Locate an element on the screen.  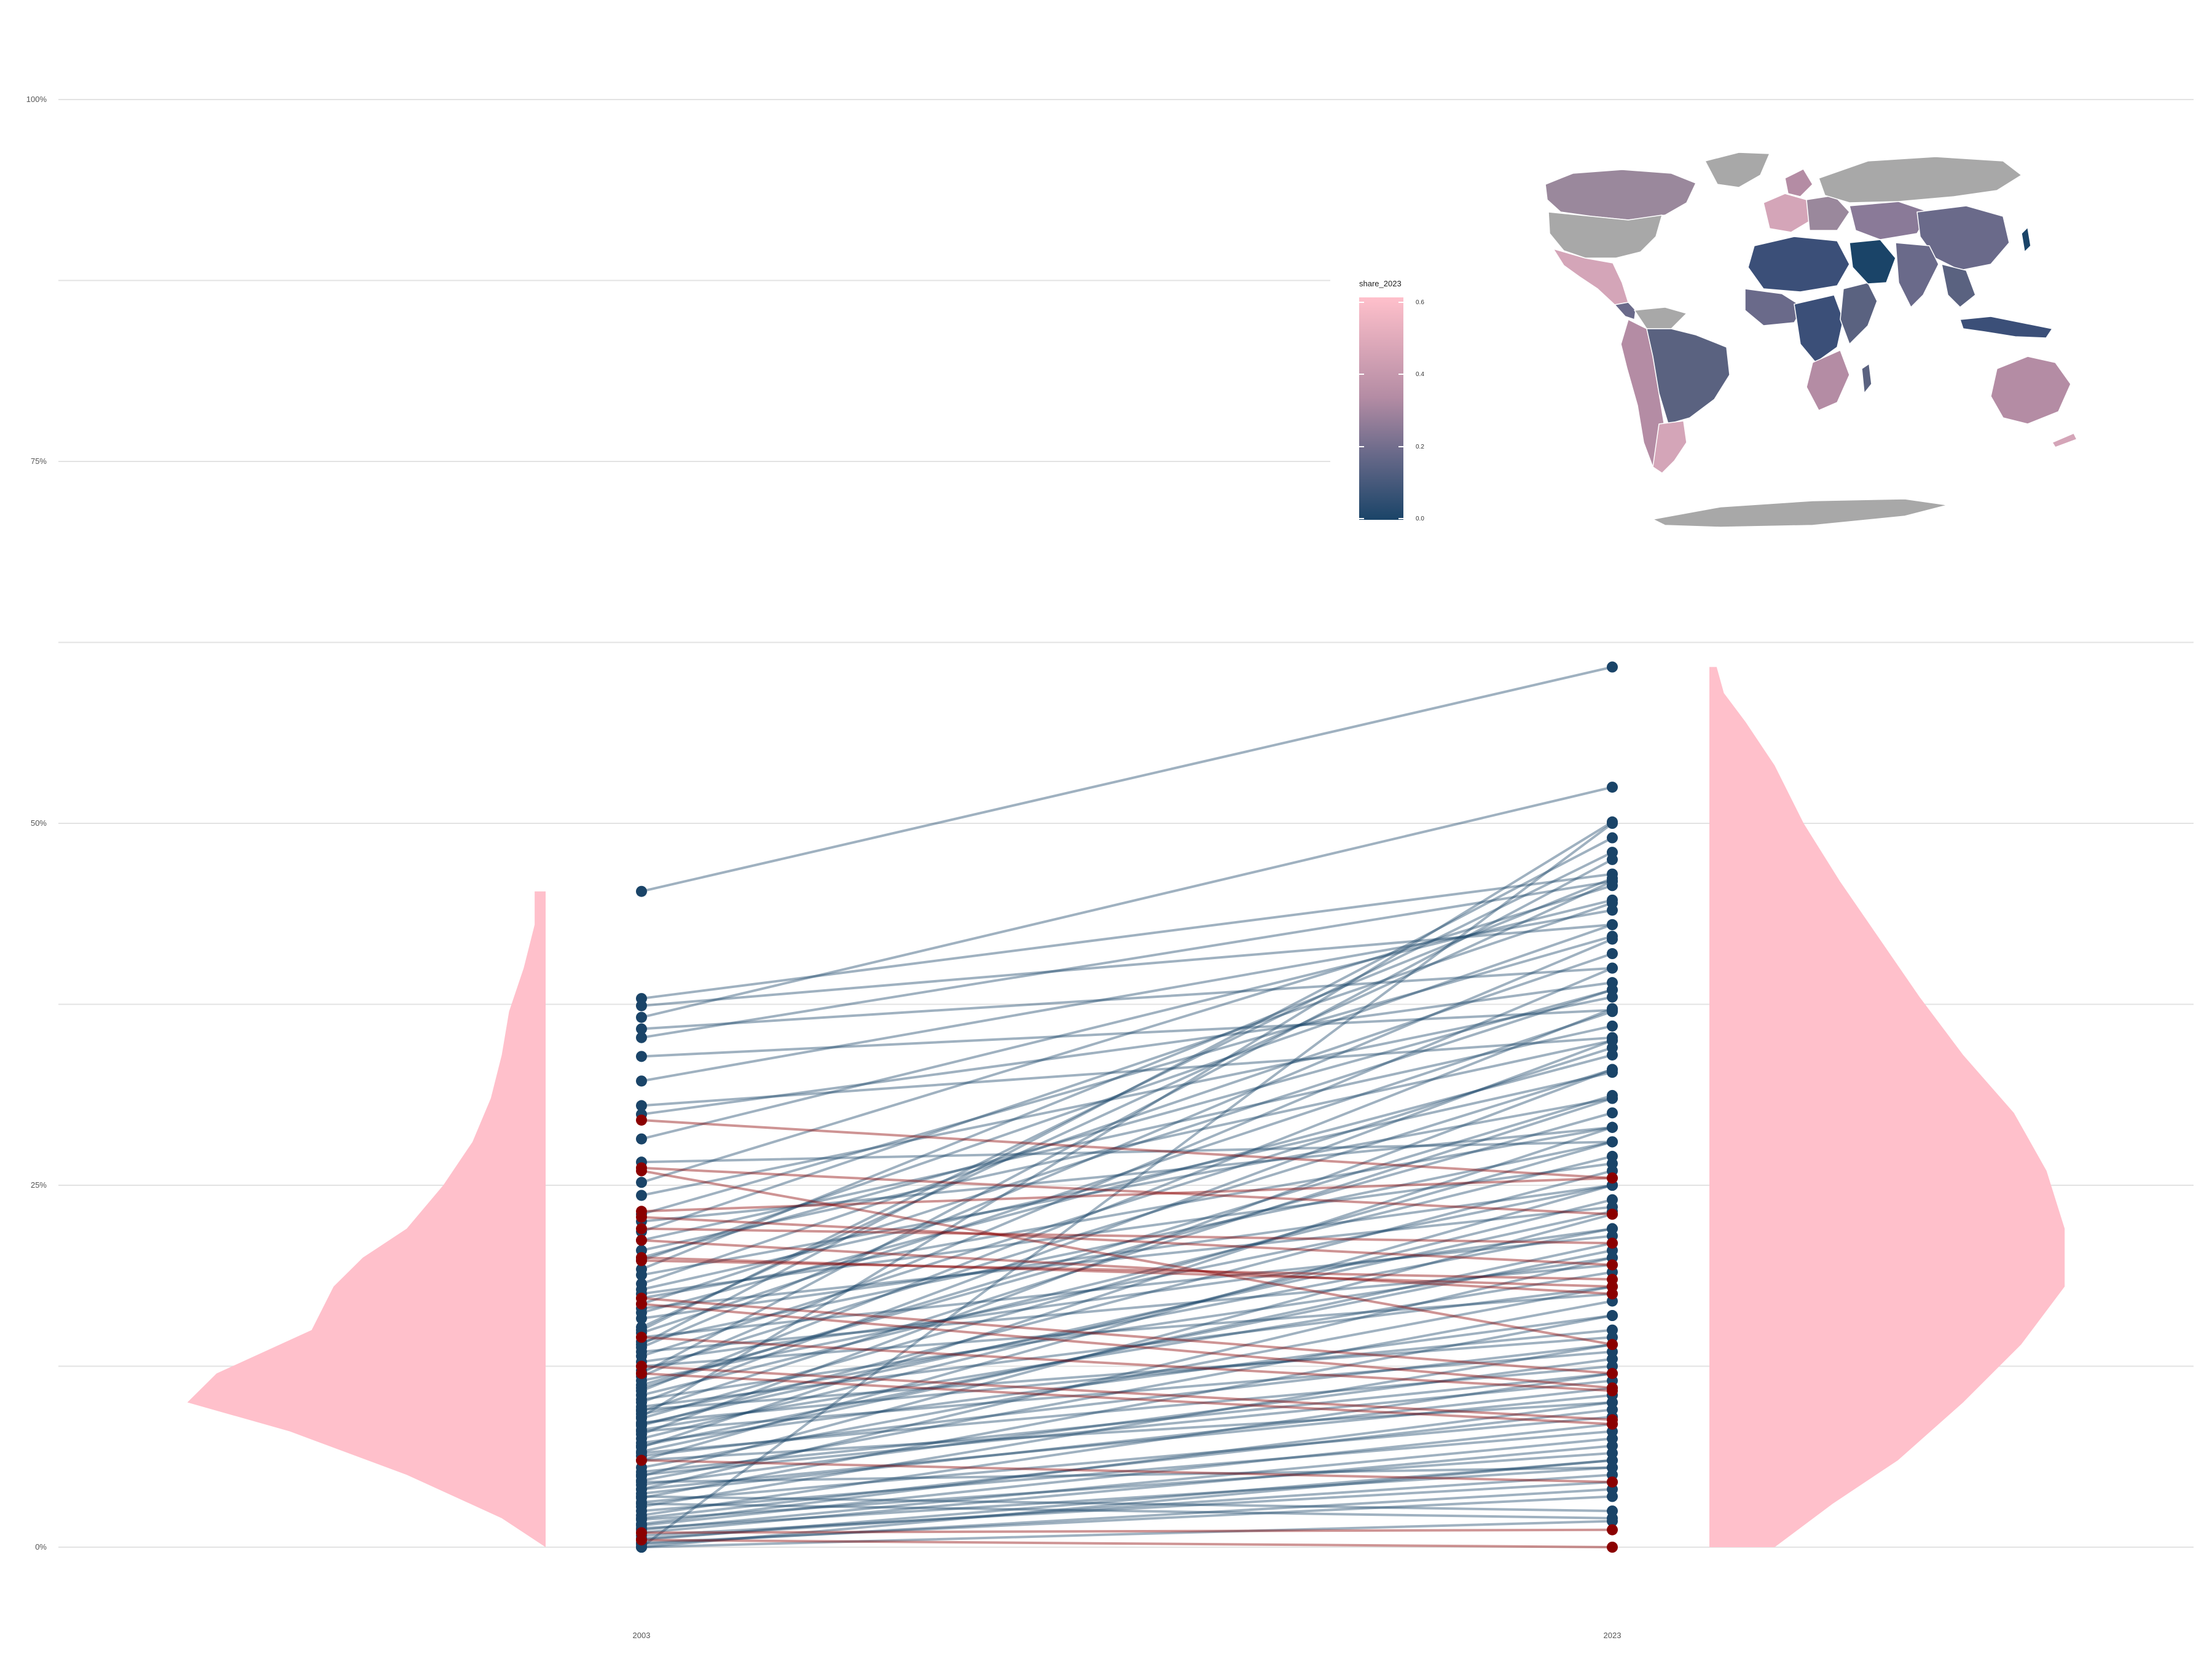
map-region-greenland is located at coordinates (1737, 170).